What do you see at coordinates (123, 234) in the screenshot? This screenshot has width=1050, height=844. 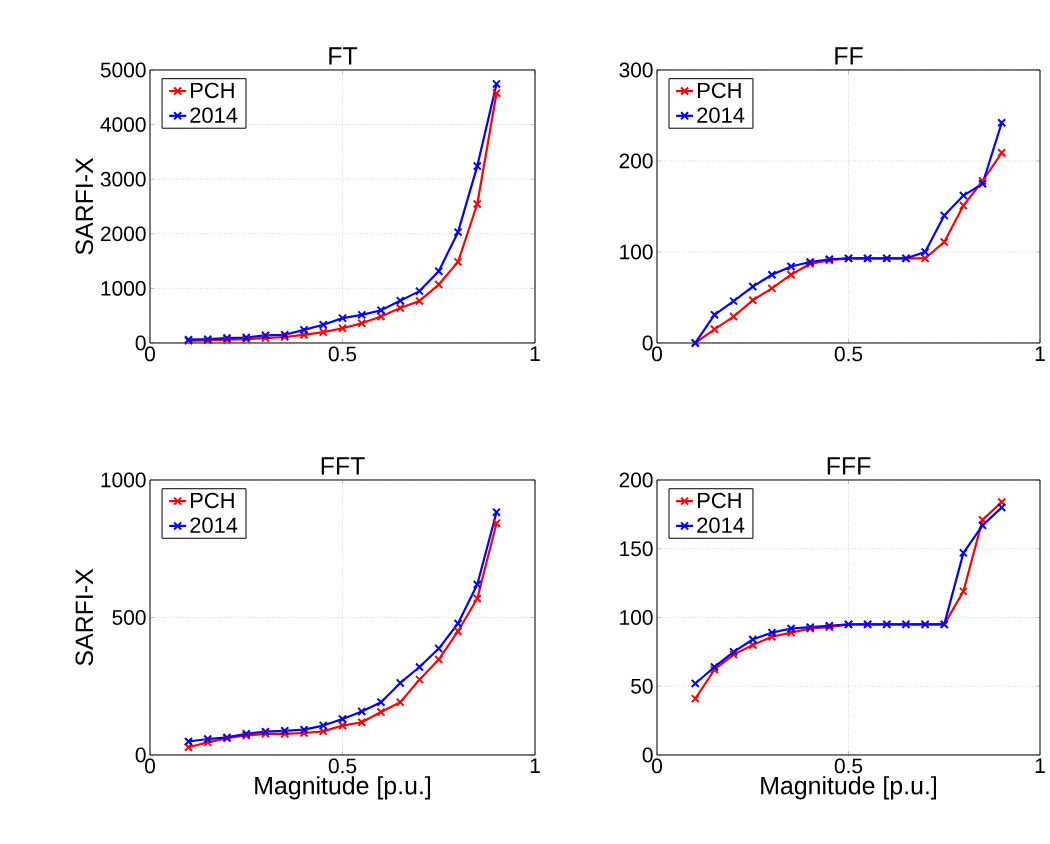 I see `y-tick-label: 2000` at bounding box center [123, 234].